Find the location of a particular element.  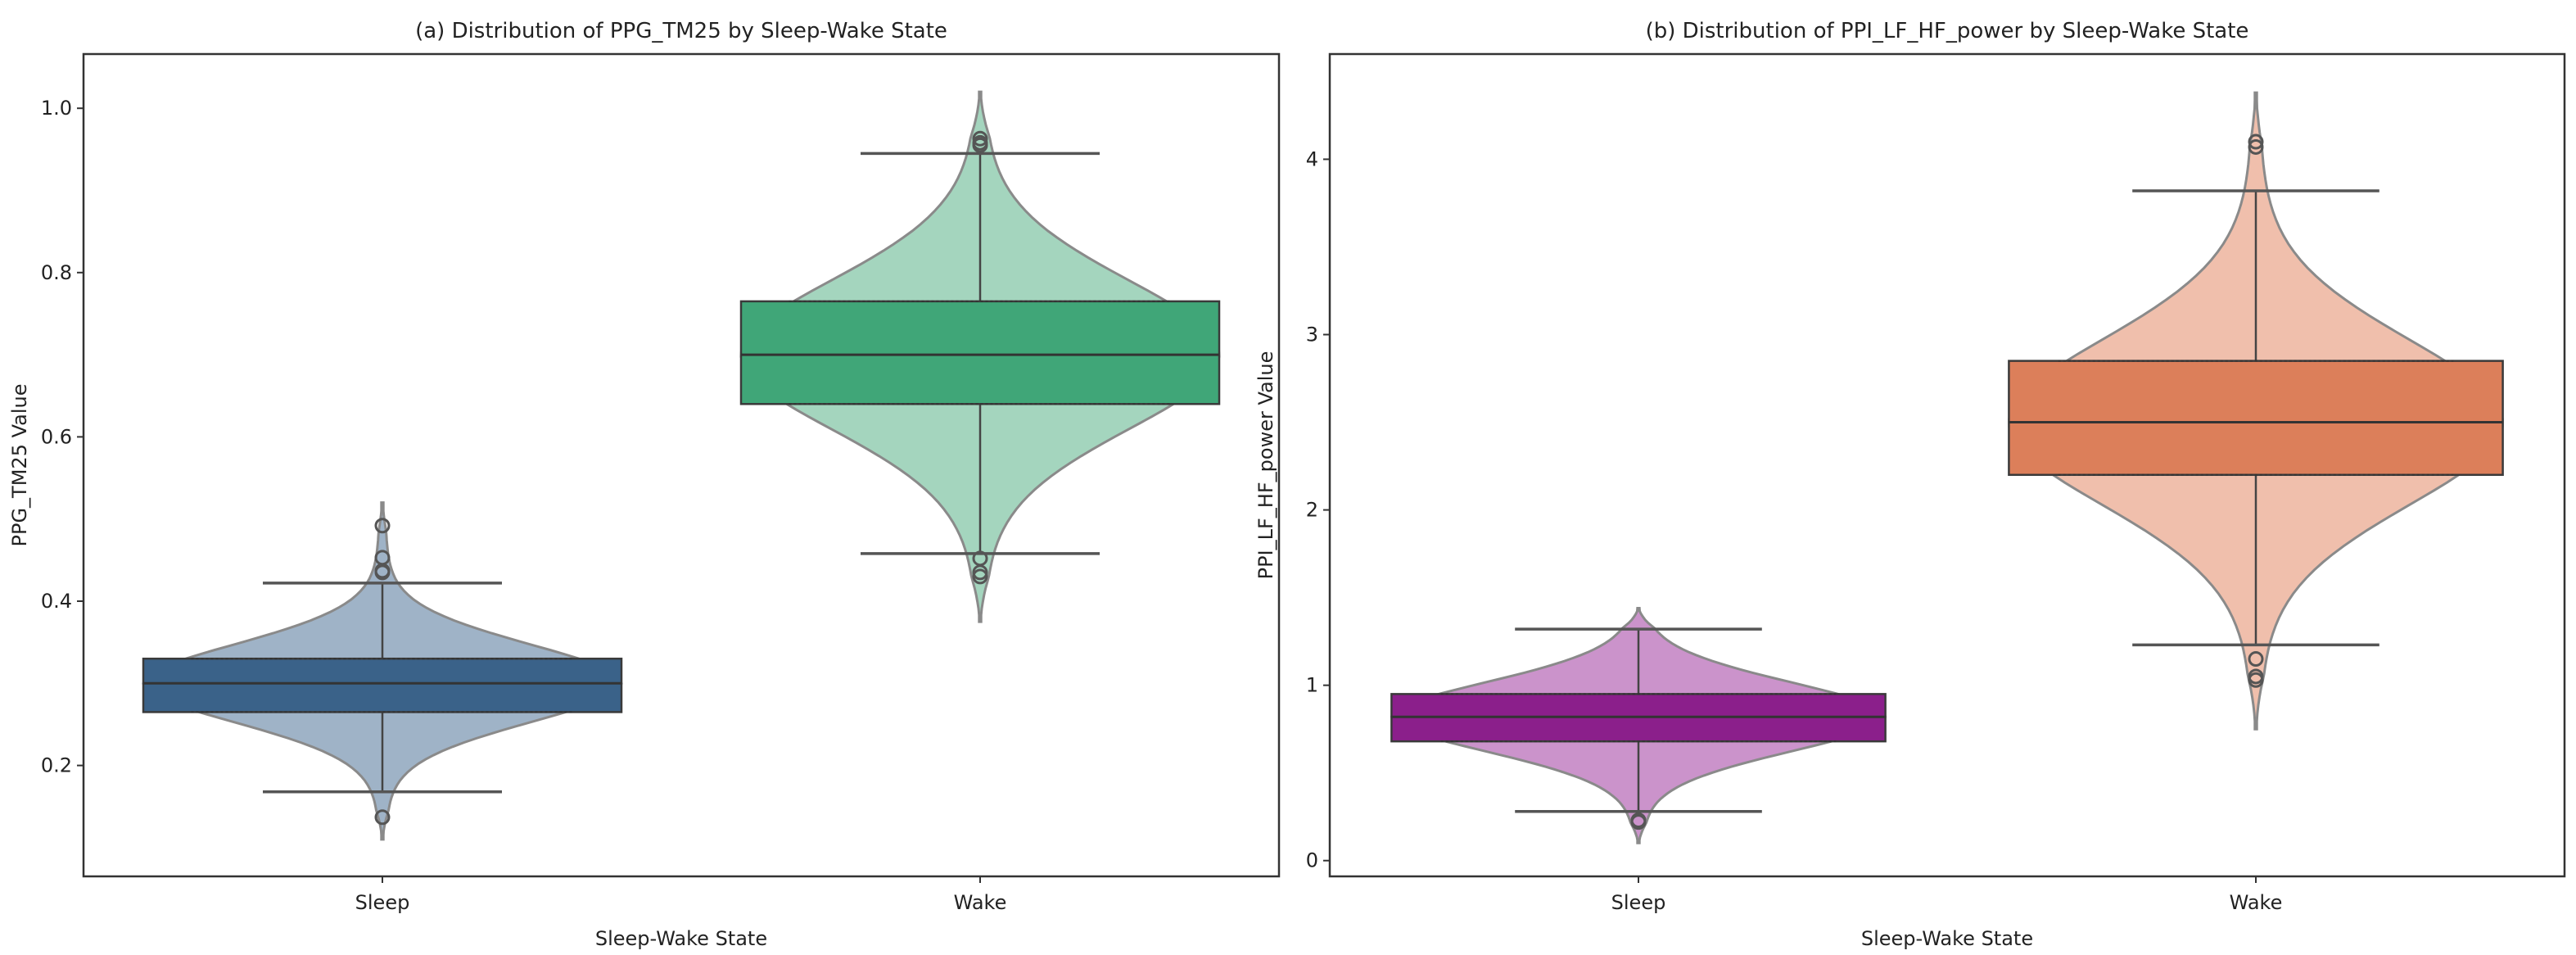

y-tick-label: 1 is located at coordinates (1312, 685).